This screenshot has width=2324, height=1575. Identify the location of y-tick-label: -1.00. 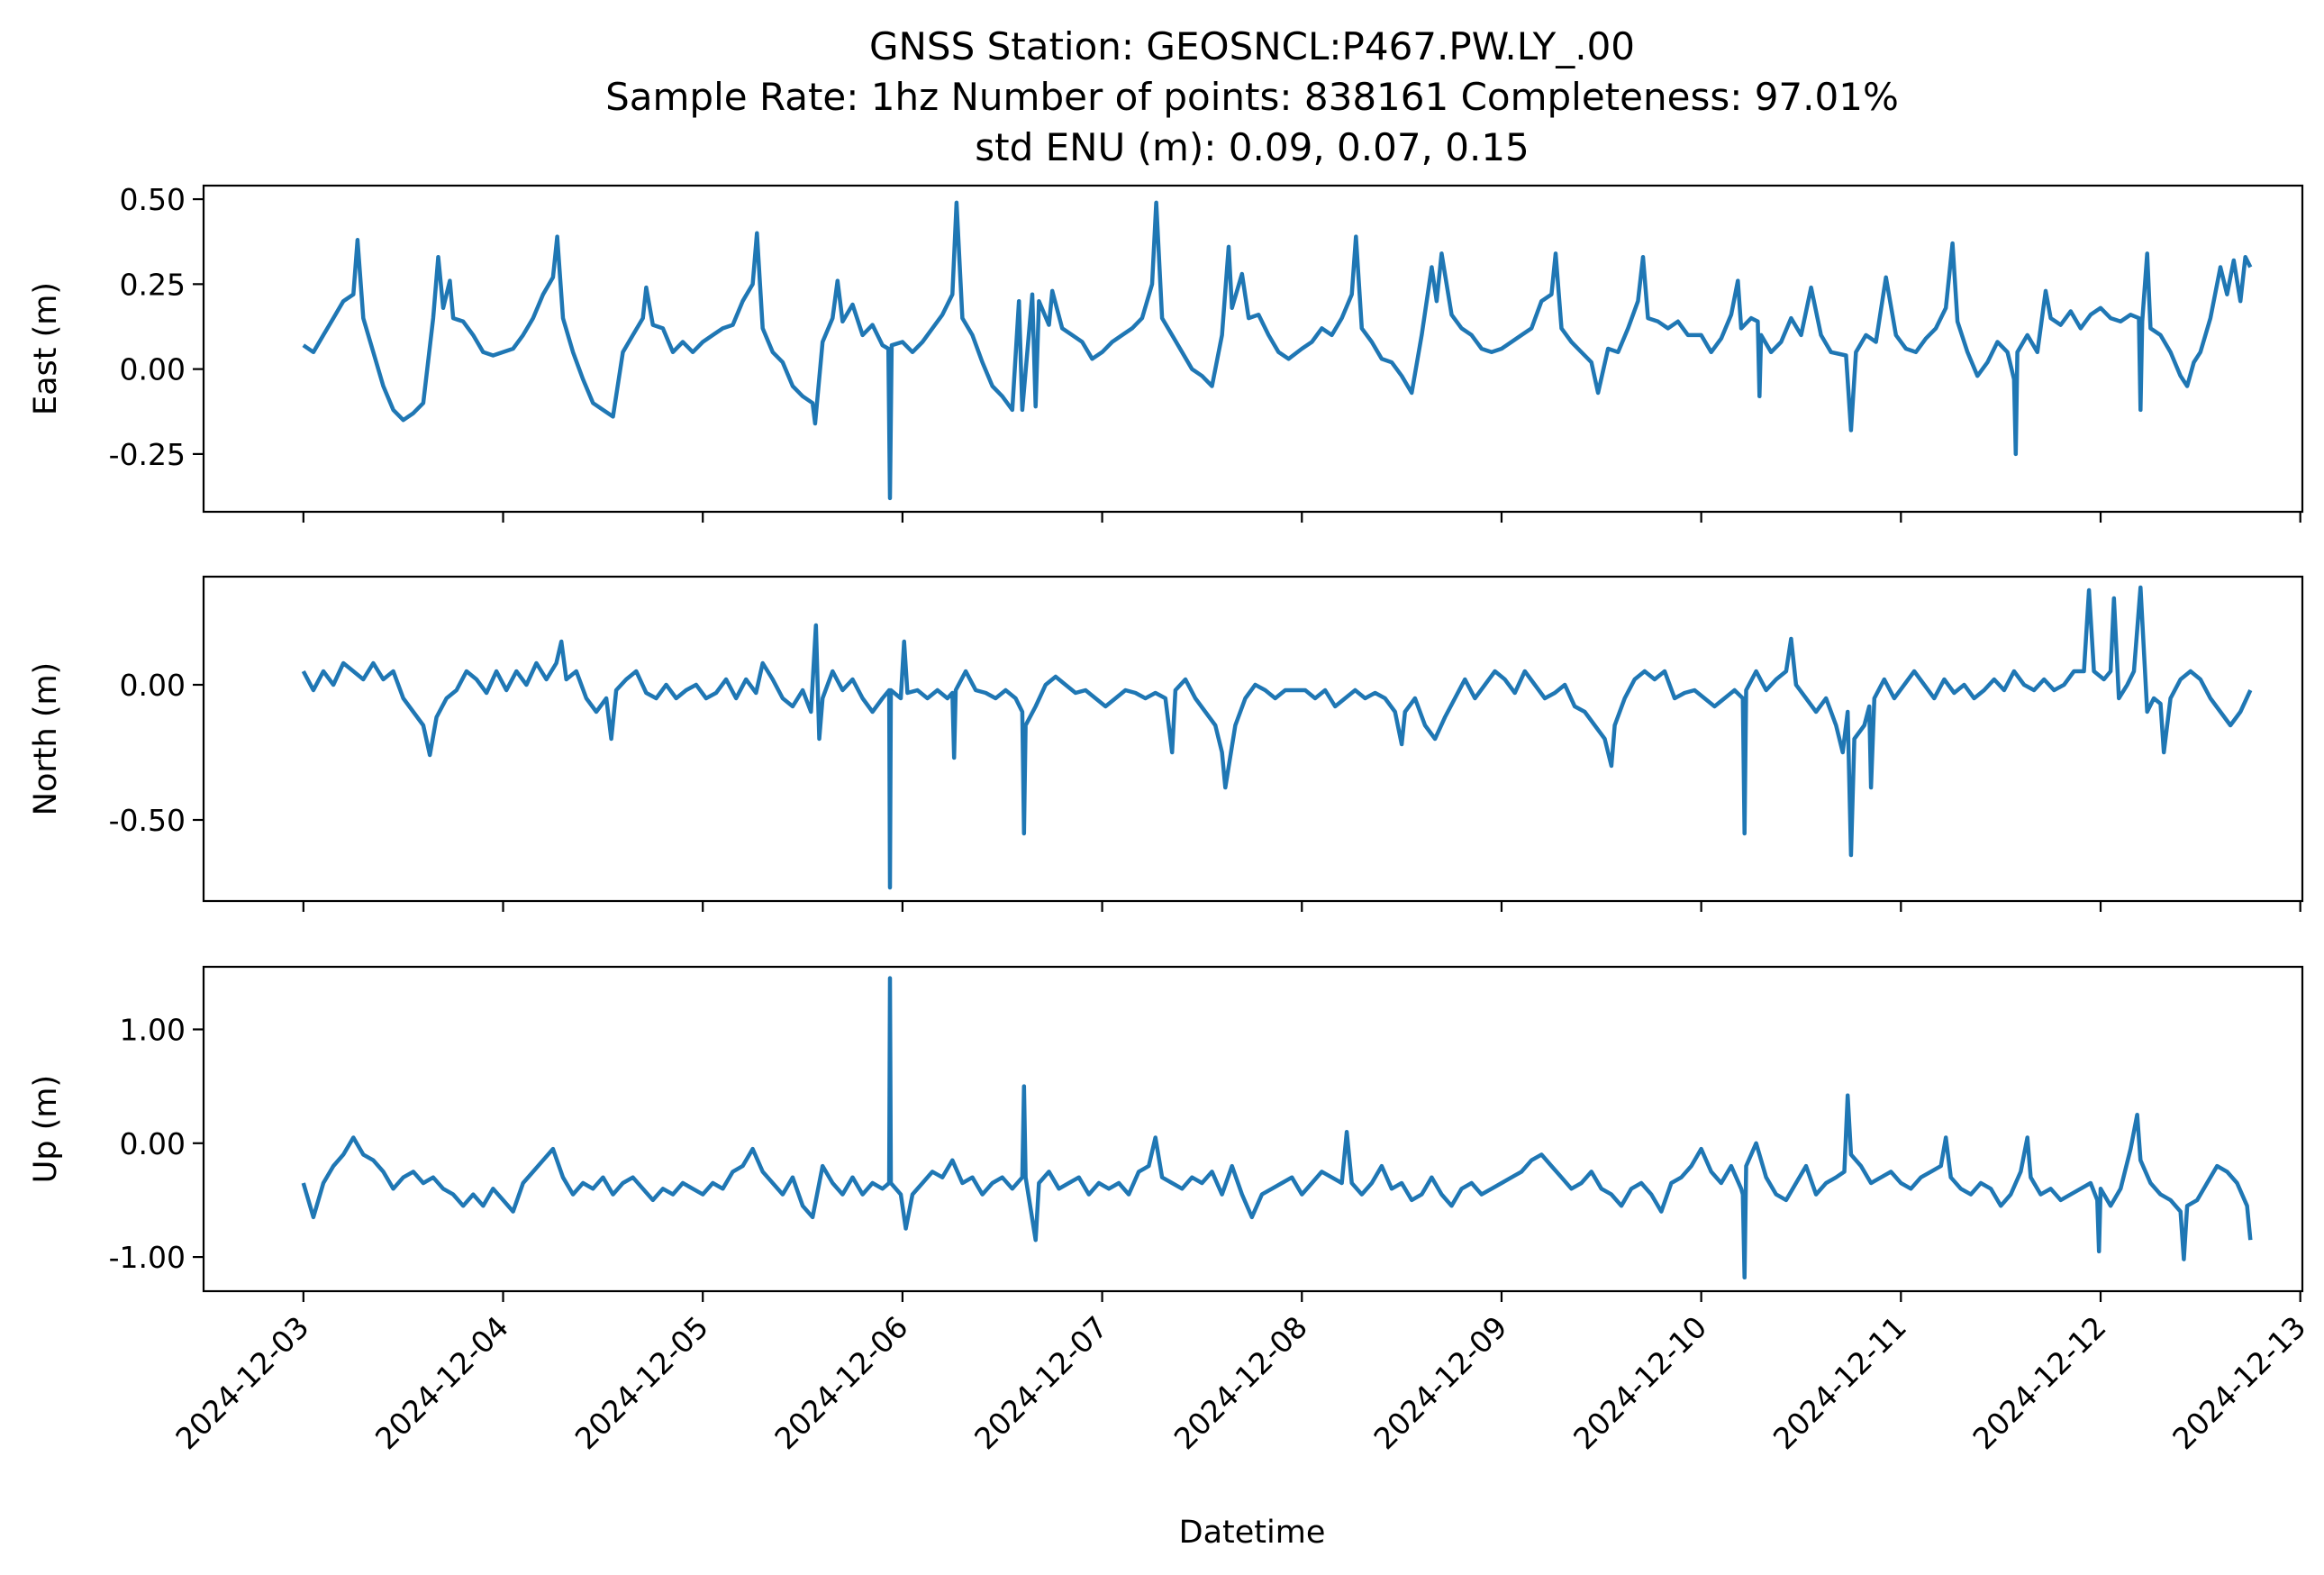
(148, 1257).